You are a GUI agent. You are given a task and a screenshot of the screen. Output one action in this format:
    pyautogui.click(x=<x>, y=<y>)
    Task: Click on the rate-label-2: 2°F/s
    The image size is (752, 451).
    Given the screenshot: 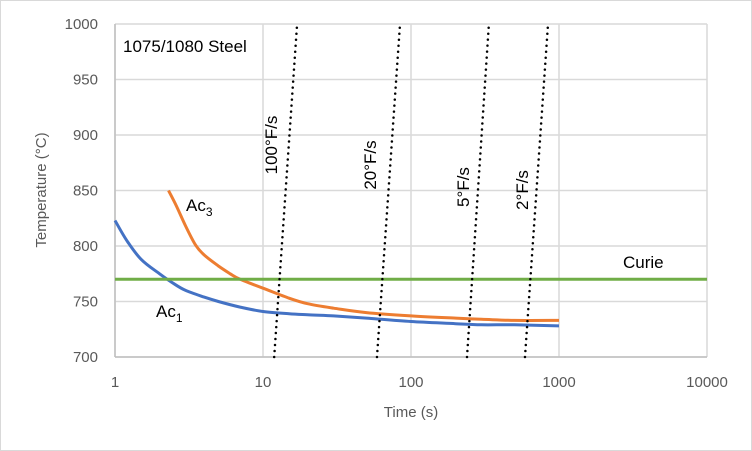 What is the action you would take?
    pyautogui.click(x=522, y=190)
    